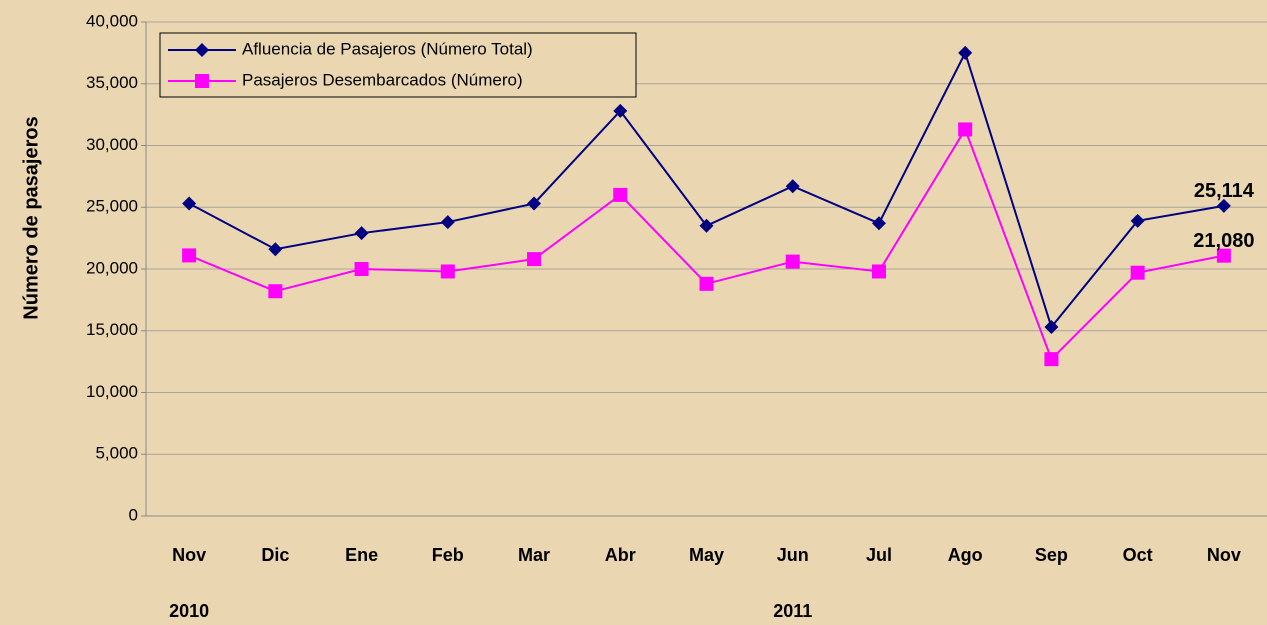 This screenshot has width=1267, height=625. What do you see at coordinates (793, 555) in the screenshot?
I see `x-tick-label: Jun` at bounding box center [793, 555].